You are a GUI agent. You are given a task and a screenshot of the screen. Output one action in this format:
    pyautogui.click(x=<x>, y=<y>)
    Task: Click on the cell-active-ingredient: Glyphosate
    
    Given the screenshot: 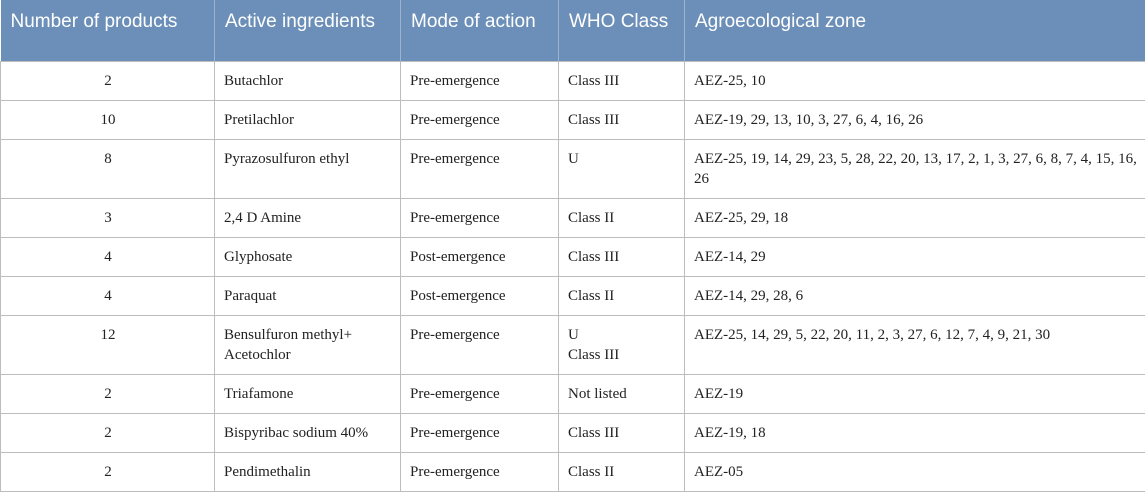 What is the action you would take?
    pyautogui.click(x=307, y=257)
    